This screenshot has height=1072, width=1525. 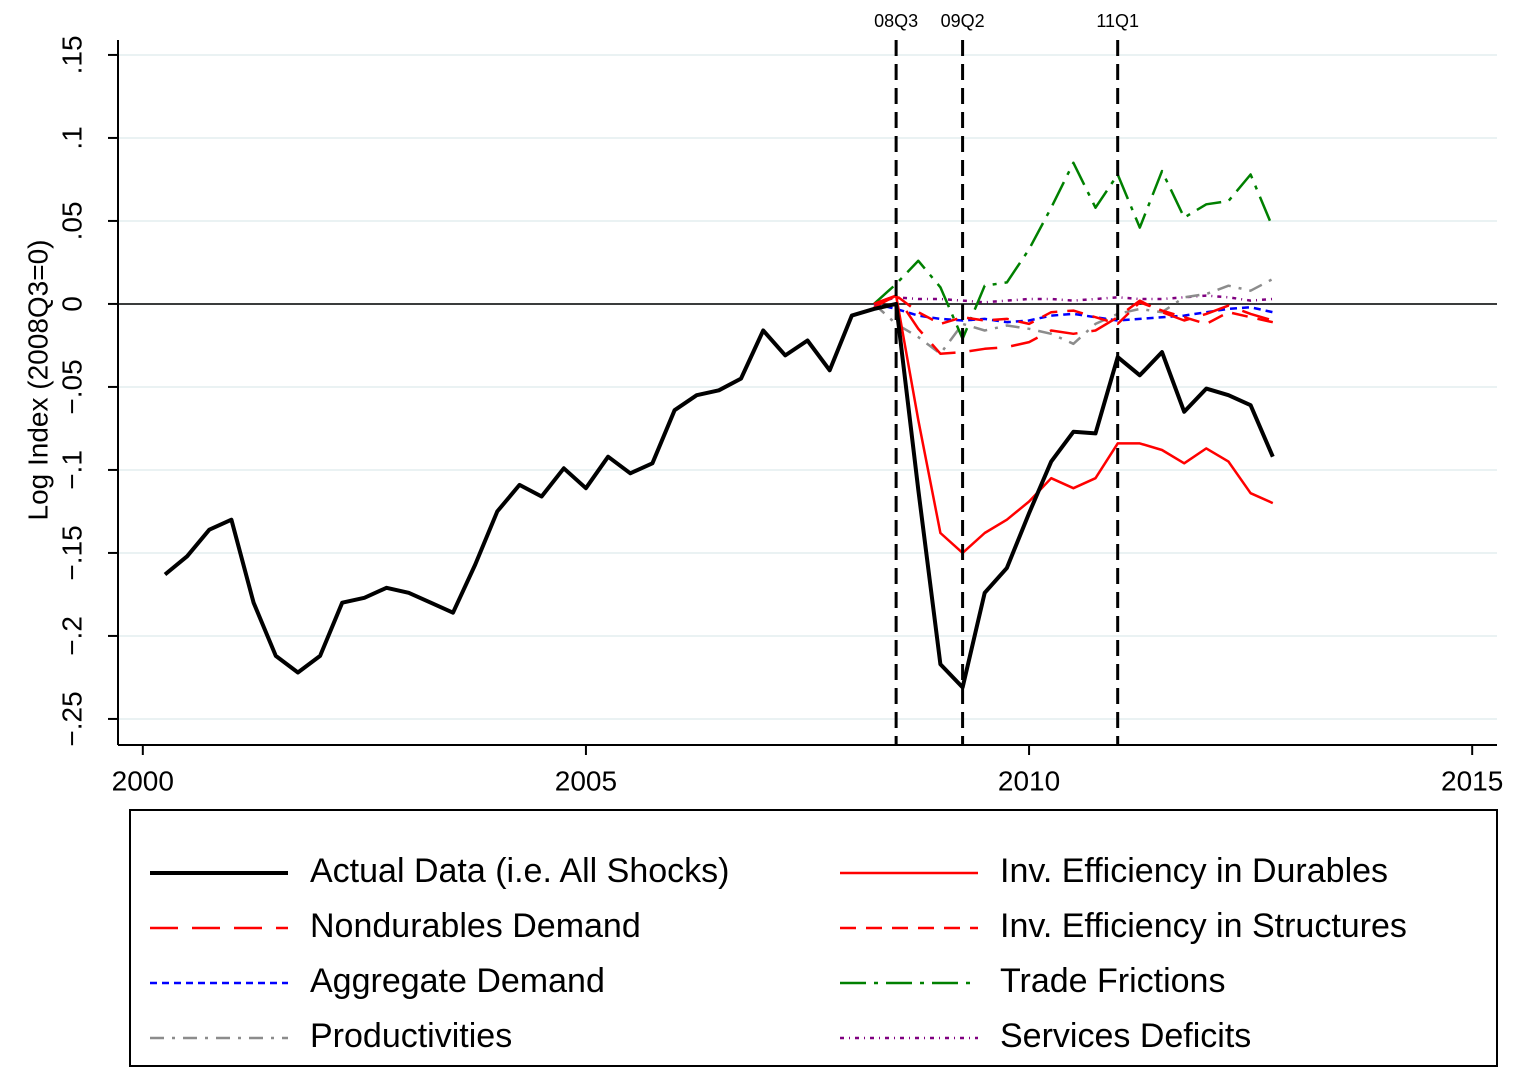 What do you see at coordinates (71, 636) in the screenshot?
I see `y-tick-label: −.2` at bounding box center [71, 636].